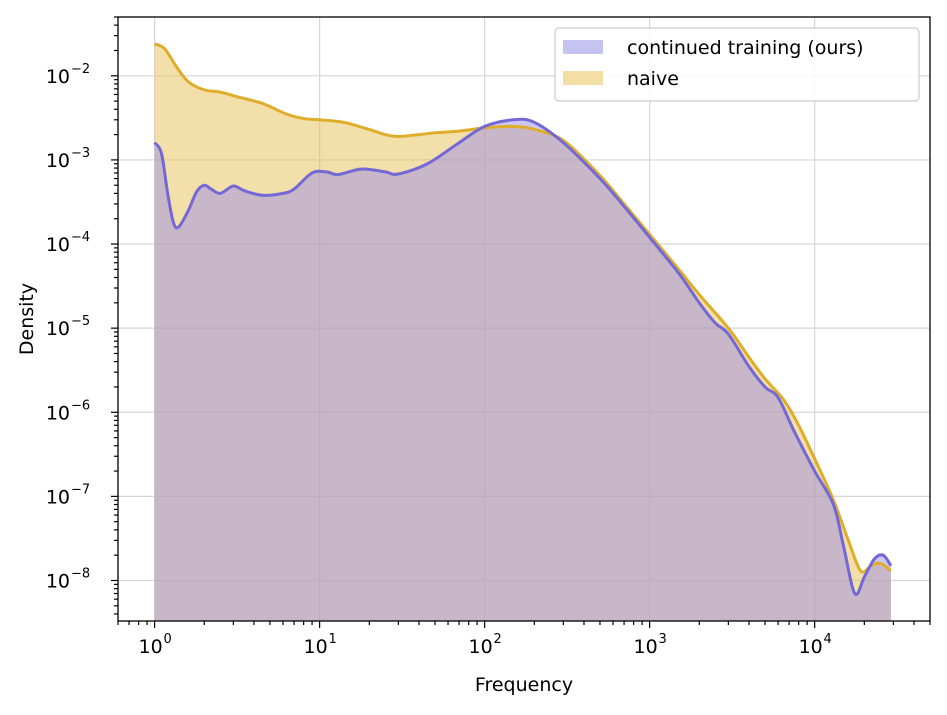 Image resolution: width=947 pixels, height=715 pixels. Describe the element at coordinates (80, 237) in the screenshot. I see `y-tick-exponent: −4` at that location.